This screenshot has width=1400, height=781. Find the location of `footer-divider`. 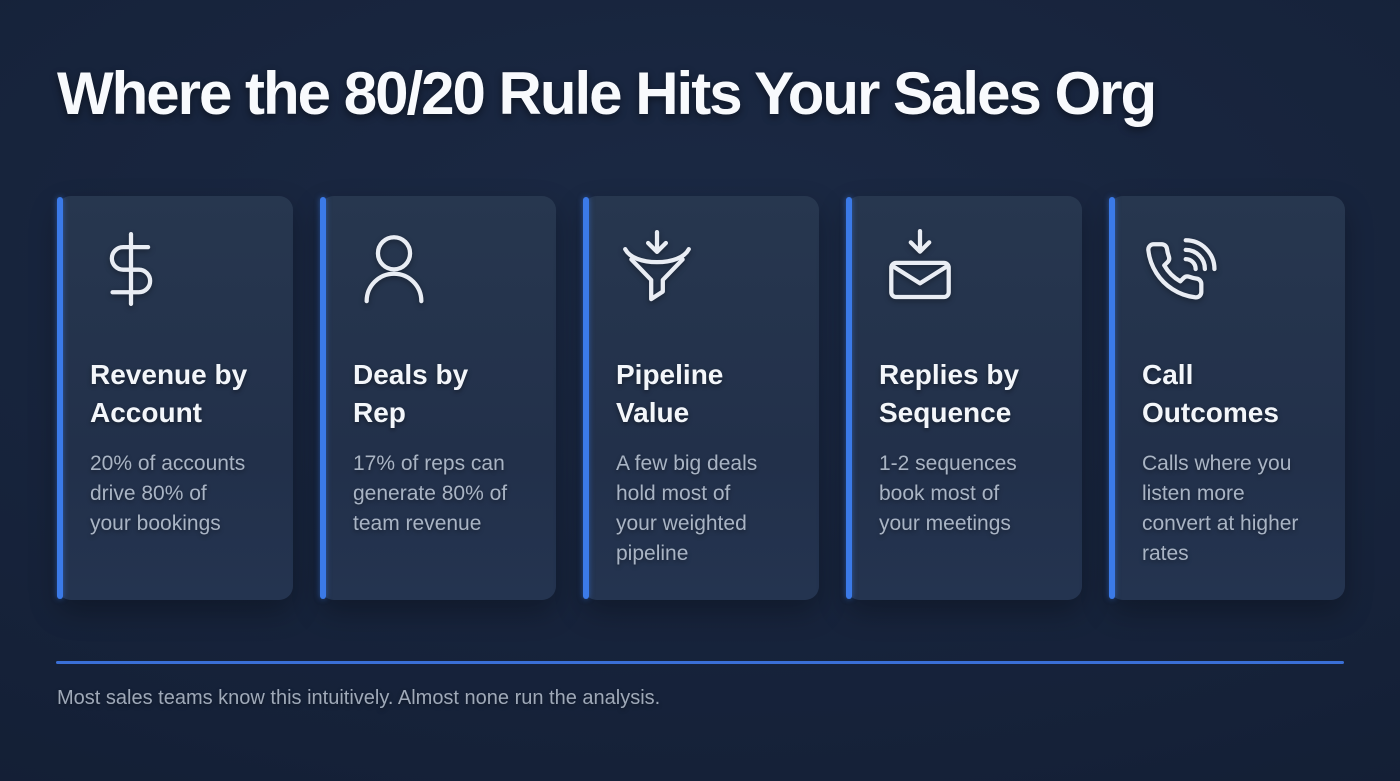

footer-divider is located at coordinates (700, 662).